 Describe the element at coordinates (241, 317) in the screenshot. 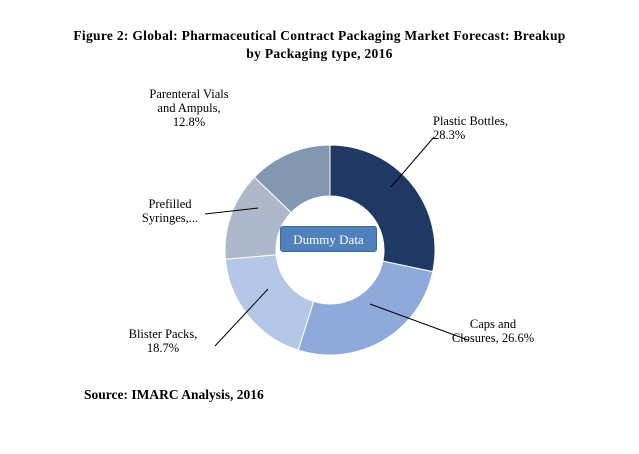

I see `leader-line-blister-packs` at that location.